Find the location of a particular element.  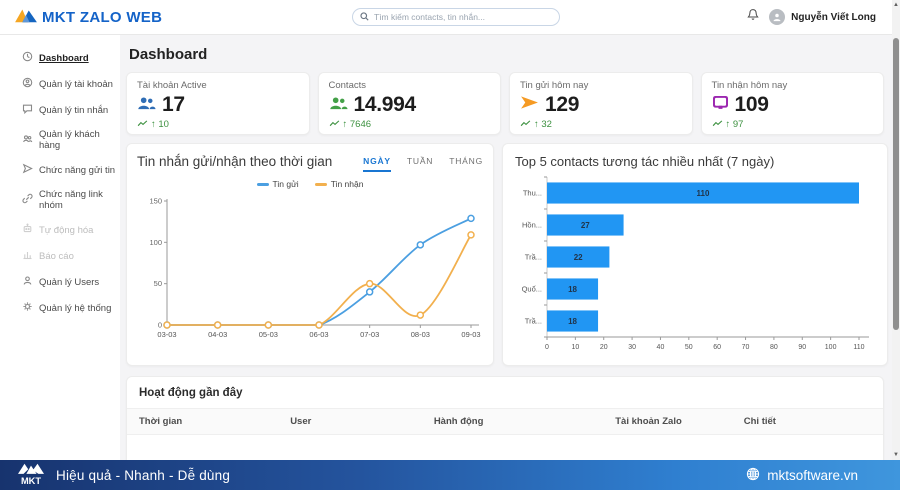

sidebar-item-dashboard: Dashboard is located at coordinates (60, 58).